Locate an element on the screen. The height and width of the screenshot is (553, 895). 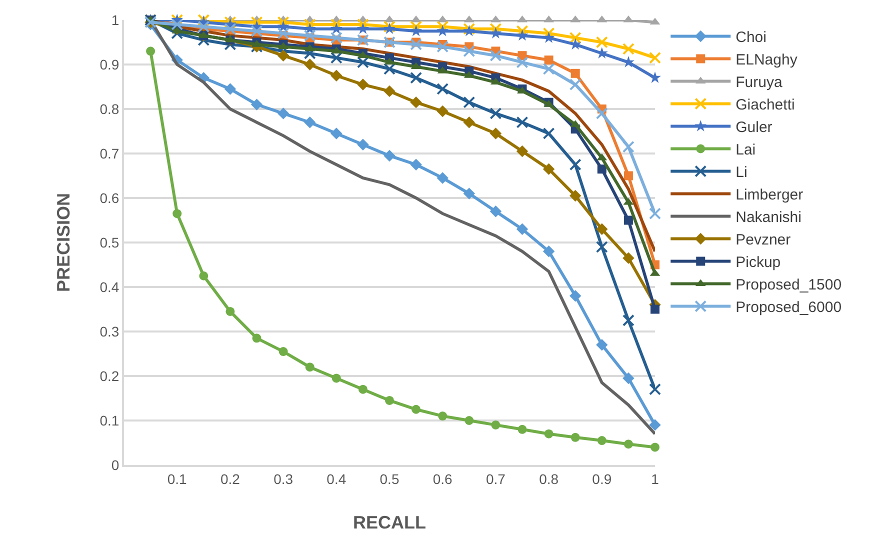
legend-label: Guler is located at coordinates (754, 127).